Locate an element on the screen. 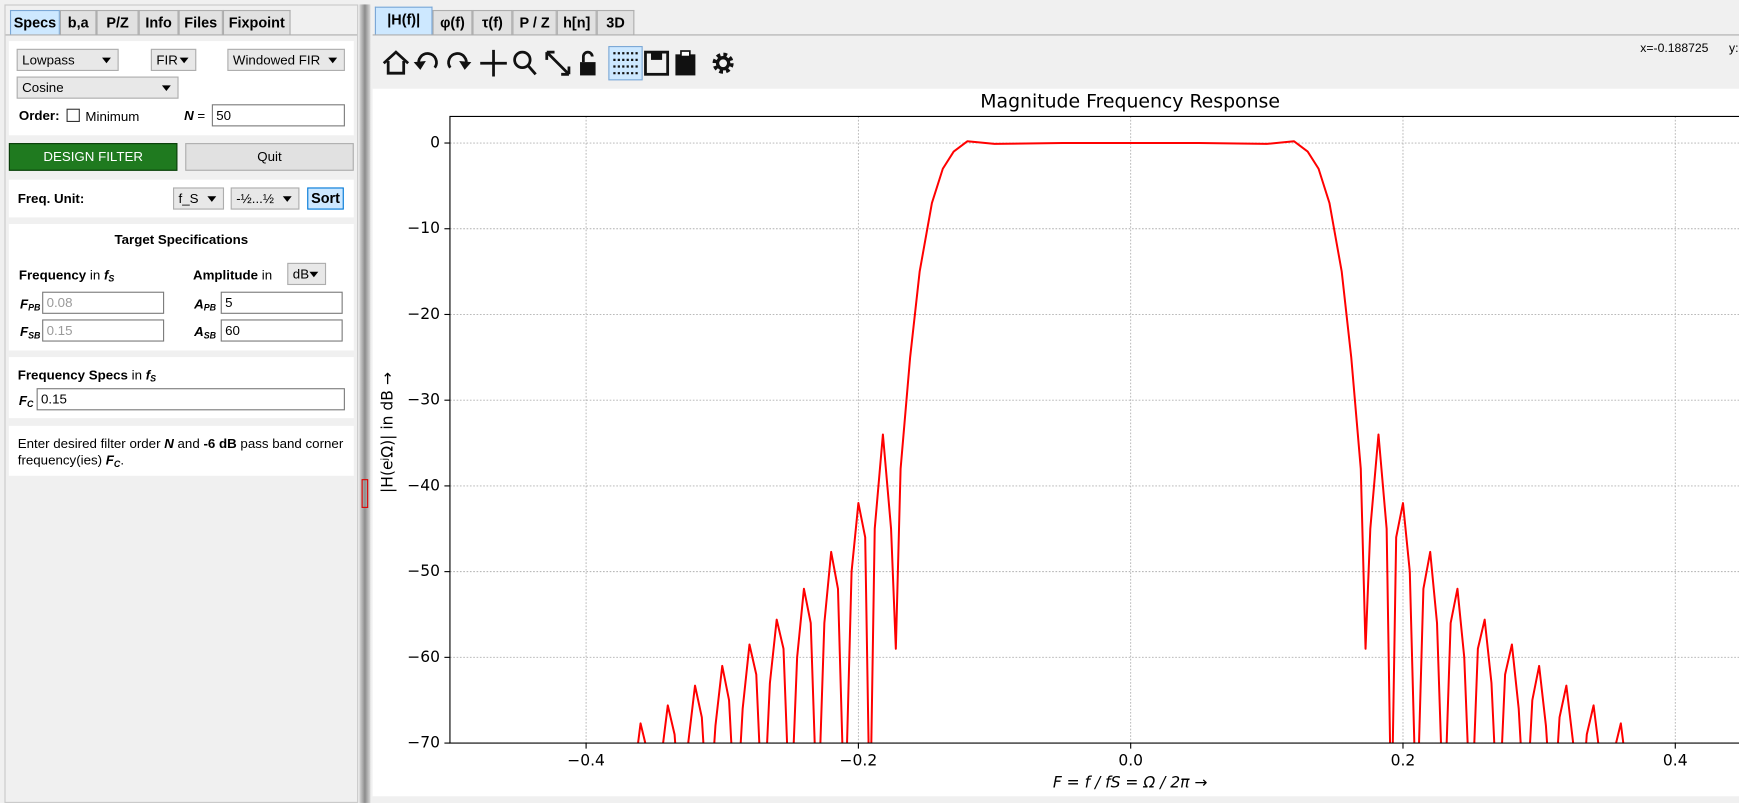  label: FC is located at coordinates (26, 401).